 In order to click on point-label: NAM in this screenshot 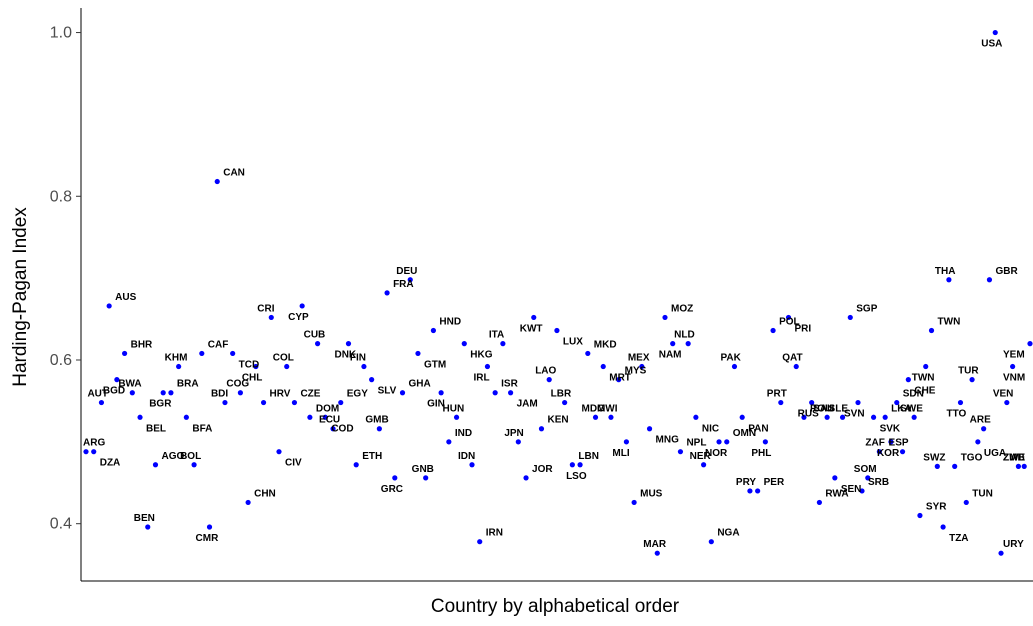, I will do `click(670, 355)`.